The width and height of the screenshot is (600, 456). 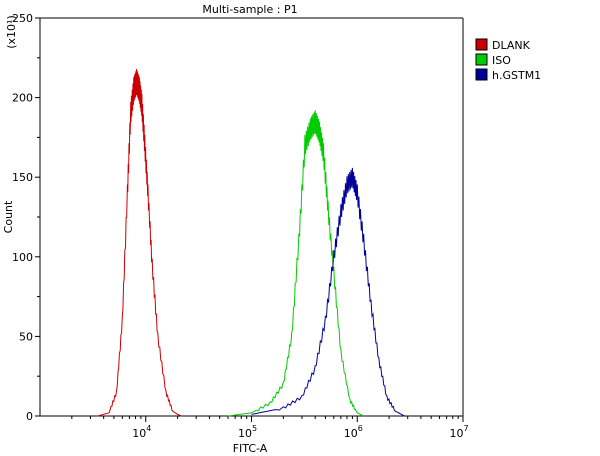 I want to click on legend-label: ISO, so click(x=501, y=60).